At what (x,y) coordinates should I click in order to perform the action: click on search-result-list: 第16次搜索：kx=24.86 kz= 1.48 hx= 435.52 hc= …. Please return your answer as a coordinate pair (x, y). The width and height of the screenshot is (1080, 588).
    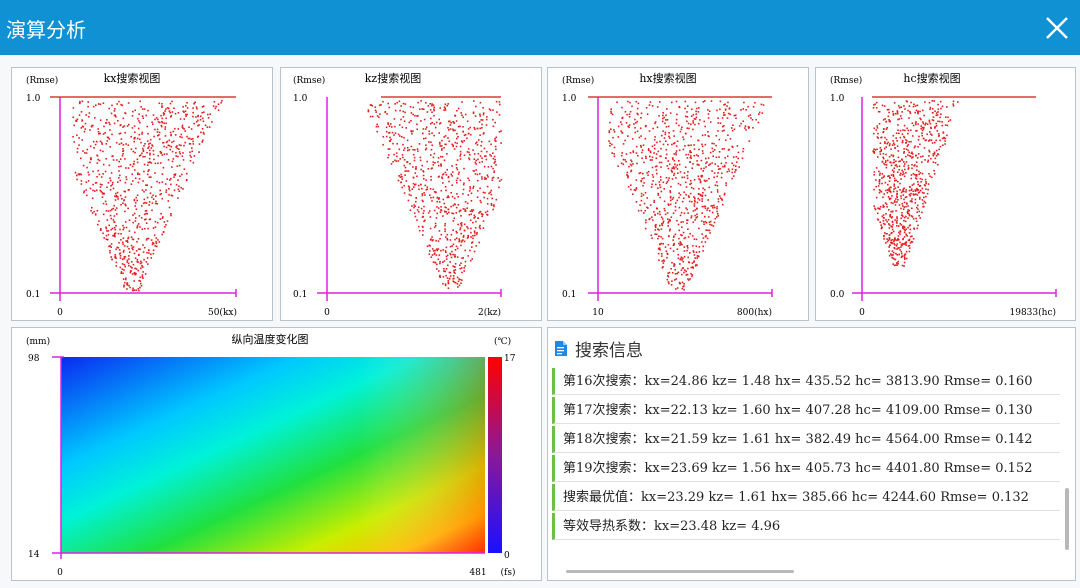
    Looking at the image, I should click on (806, 455).